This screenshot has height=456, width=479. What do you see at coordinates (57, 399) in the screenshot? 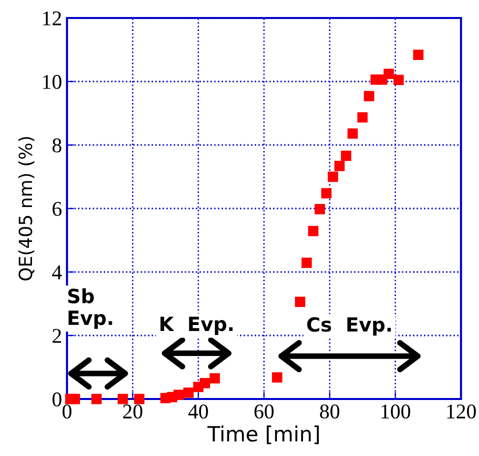
I see `y-tick-label: 0` at bounding box center [57, 399].